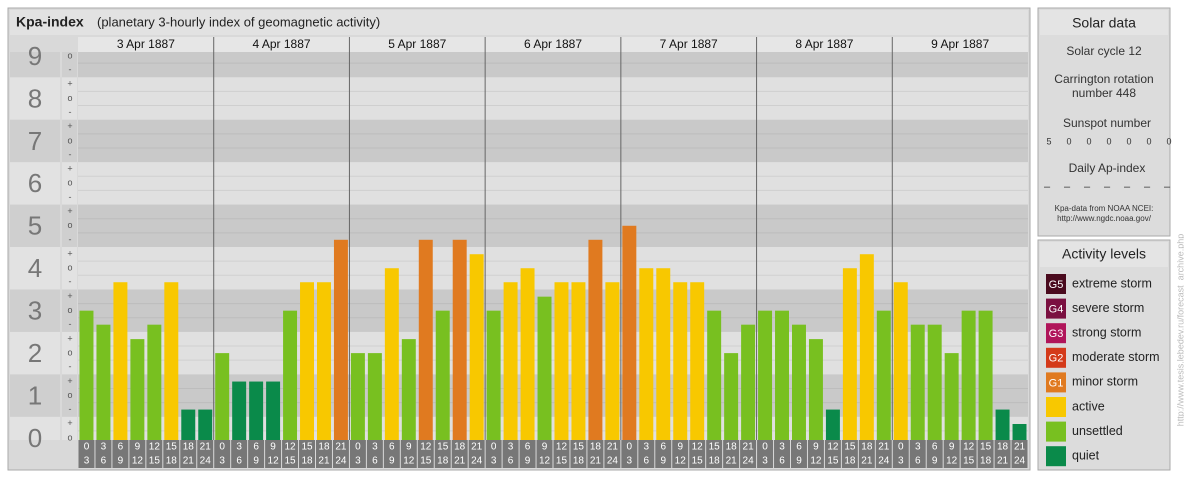  I want to click on date-label: 7 Apr 1887, so click(689, 44).